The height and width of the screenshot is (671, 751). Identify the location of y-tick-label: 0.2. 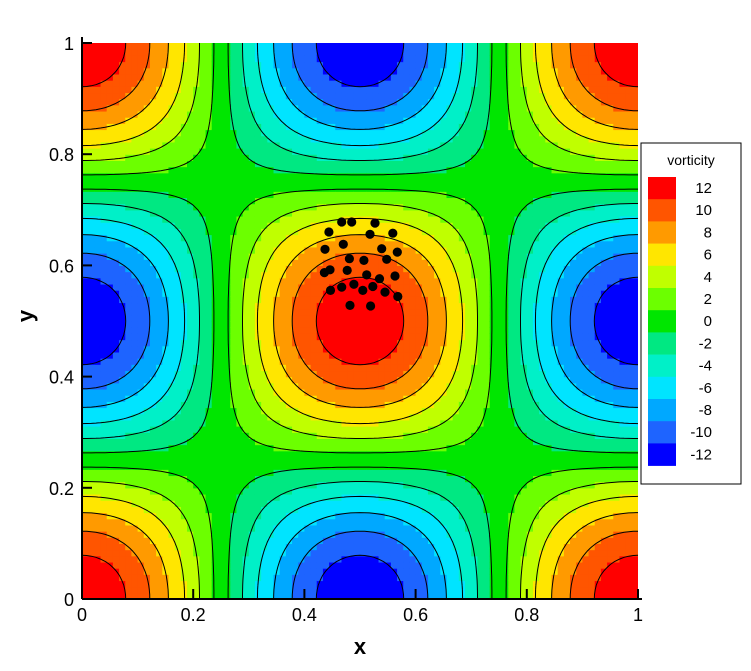
(61, 489).